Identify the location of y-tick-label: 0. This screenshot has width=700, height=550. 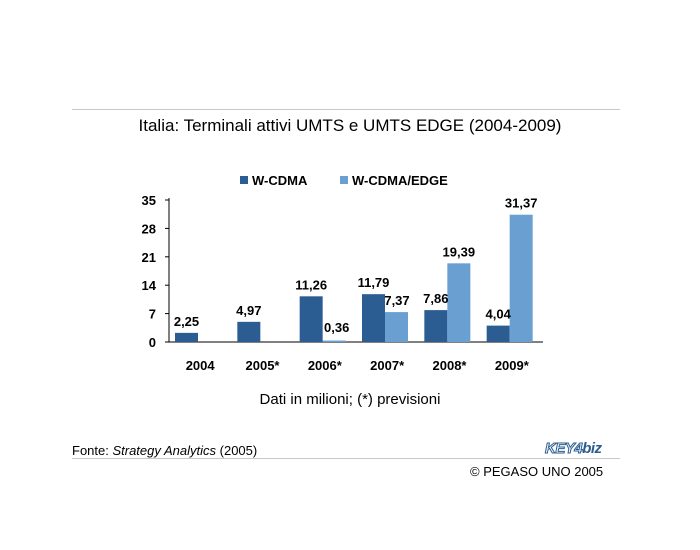
(152, 342).